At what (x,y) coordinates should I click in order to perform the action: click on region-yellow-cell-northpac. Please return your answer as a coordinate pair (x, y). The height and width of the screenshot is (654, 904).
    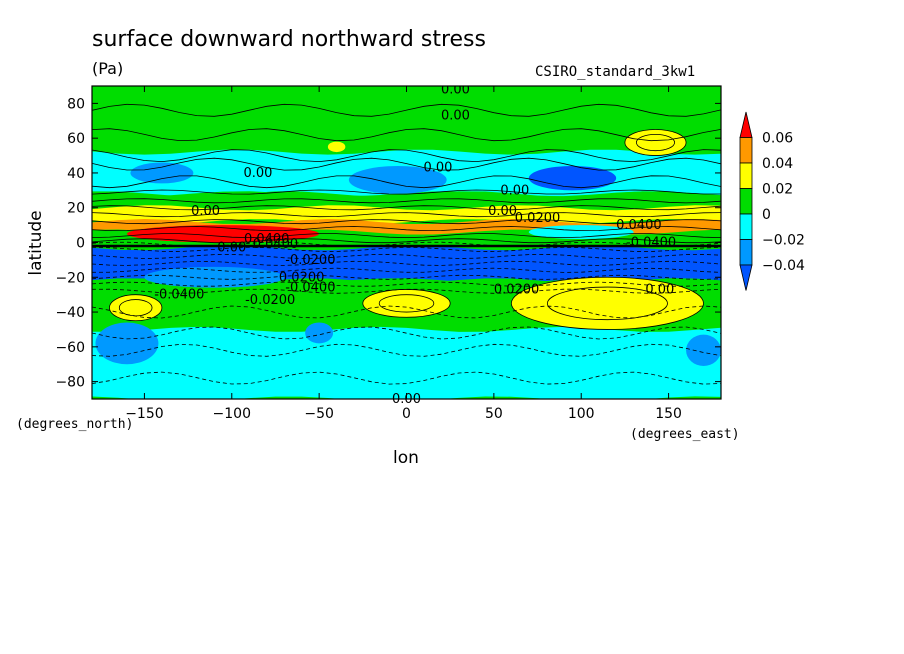
    Looking at the image, I should click on (655, 142).